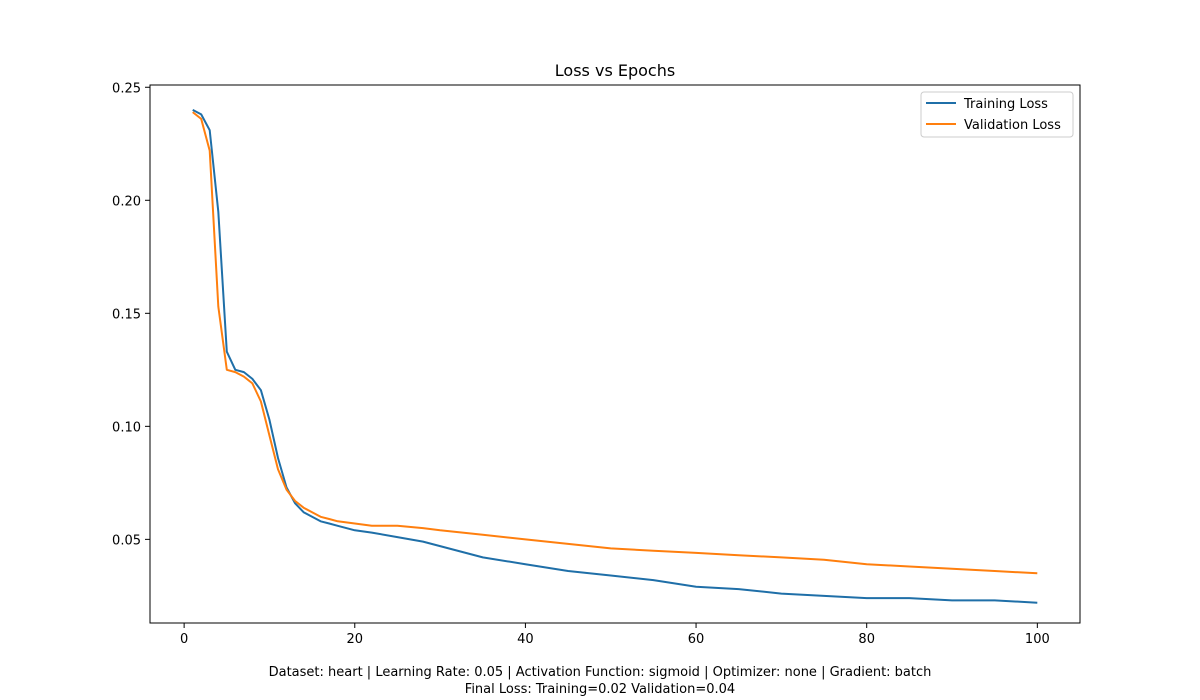  I want to click on chart-title: Loss vs Epochs, so click(615, 70).